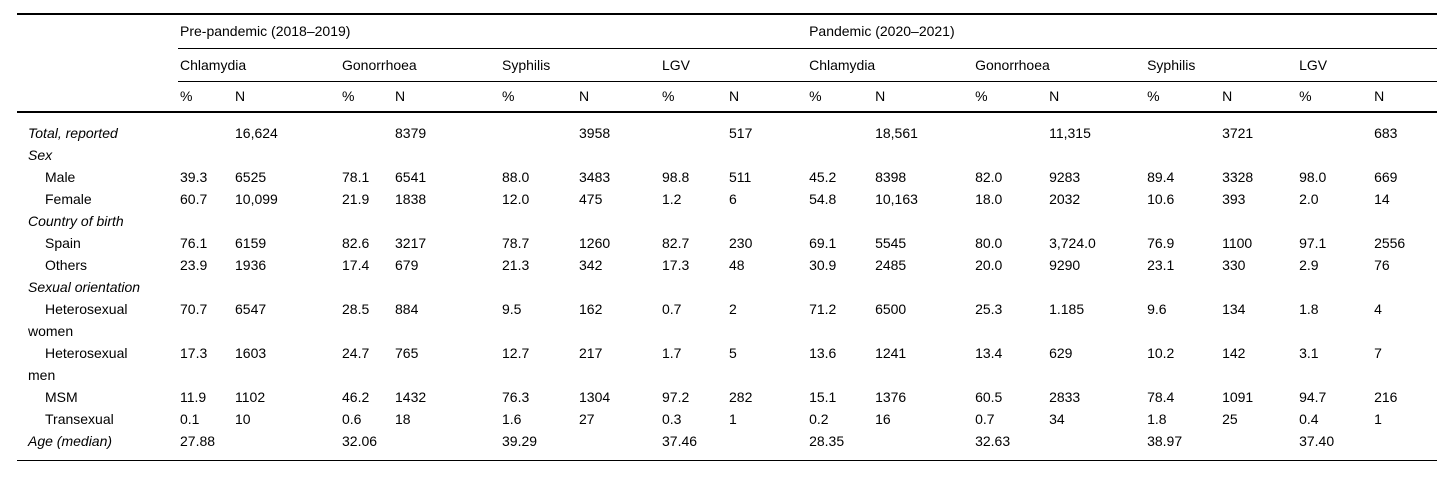 The width and height of the screenshot is (1444, 477). What do you see at coordinates (591, 309) in the screenshot?
I see `table-cell: 162` at bounding box center [591, 309].